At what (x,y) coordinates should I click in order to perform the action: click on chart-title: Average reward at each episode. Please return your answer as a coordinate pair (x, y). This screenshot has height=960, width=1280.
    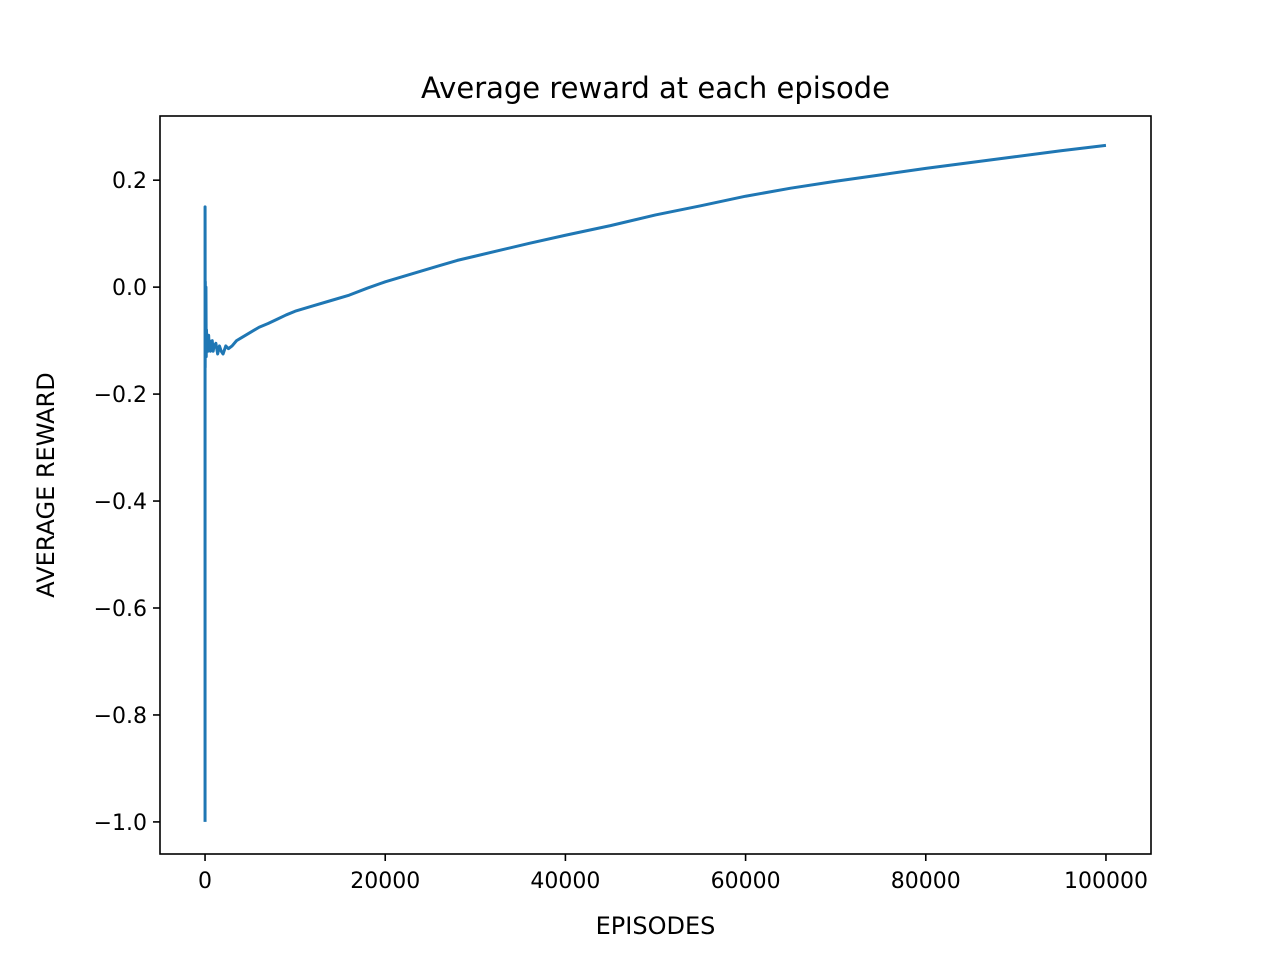
    Looking at the image, I should click on (655, 88).